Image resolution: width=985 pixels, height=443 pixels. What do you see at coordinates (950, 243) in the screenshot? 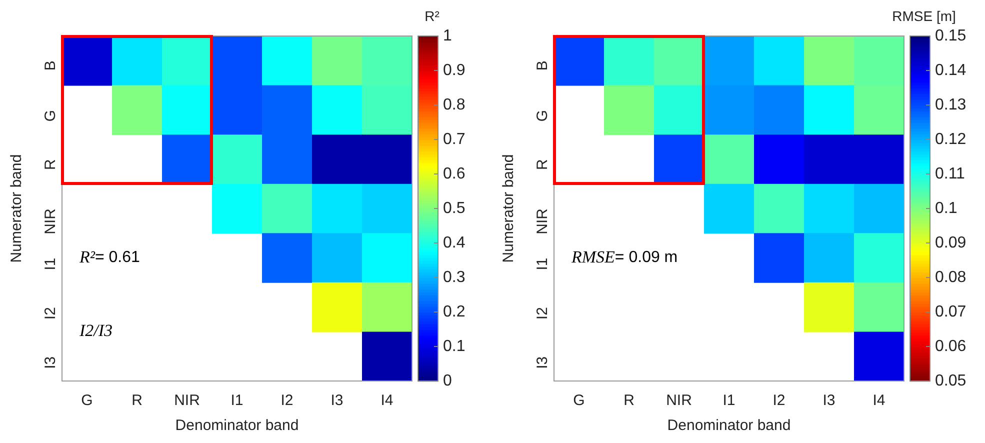
I see `color-bar-label: 0.09` at bounding box center [950, 243].